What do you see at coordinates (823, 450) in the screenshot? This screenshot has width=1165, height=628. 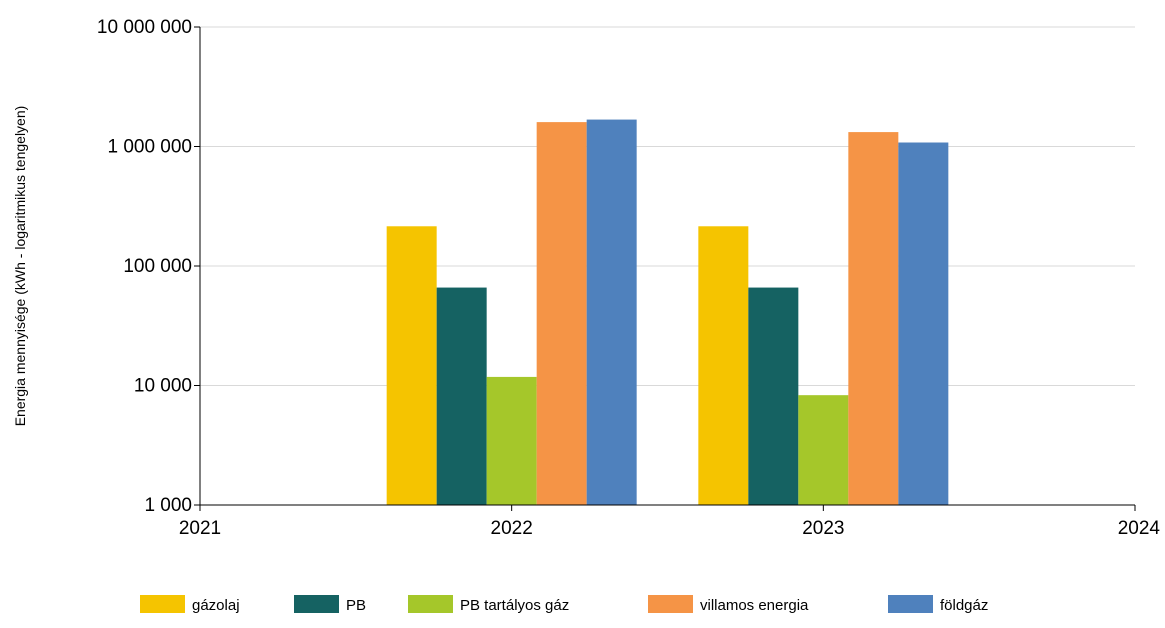 I see `bar-PB-tartályos-gáz-2023` at bounding box center [823, 450].